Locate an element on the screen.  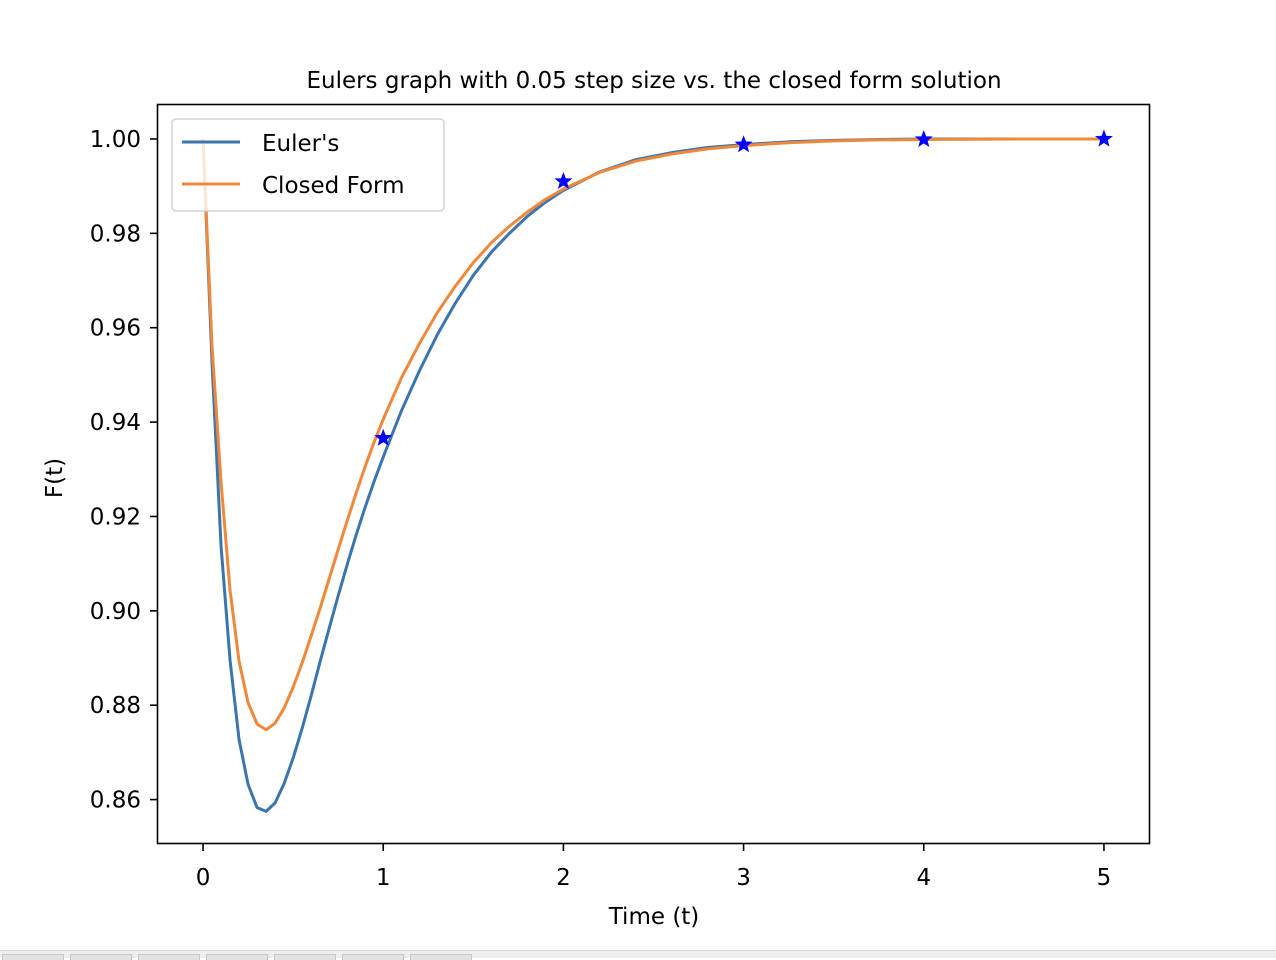
y-tick-label: 1.00 is located at coordinates (115, 140).